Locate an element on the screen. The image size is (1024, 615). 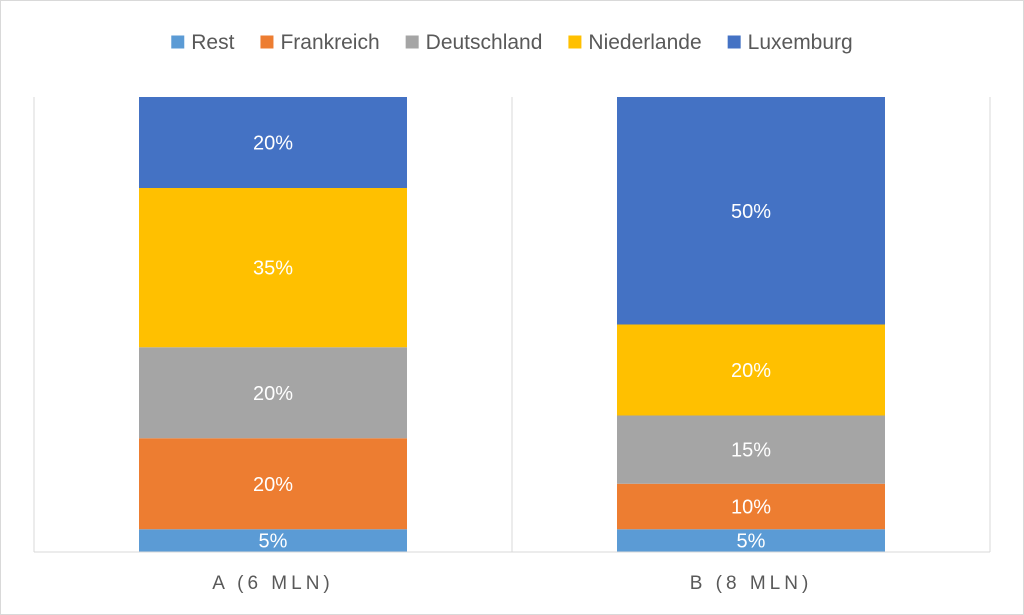
data-label-deutschland: 15% is located at coordinates (751, 451).